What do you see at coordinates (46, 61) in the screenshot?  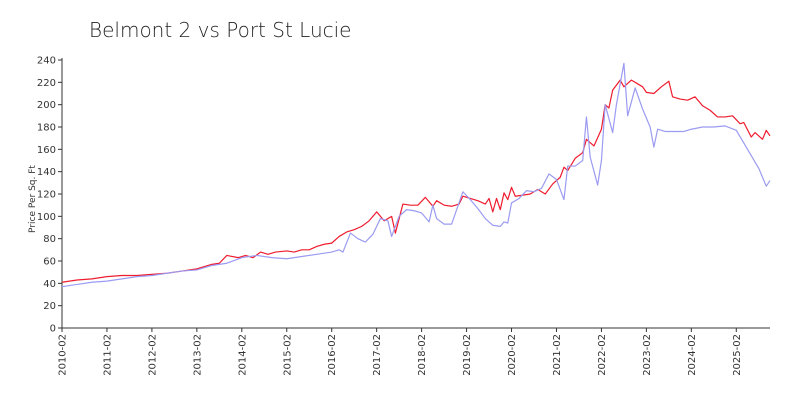 I see `y-tick-label: 240` at bounding box center [46, 61].